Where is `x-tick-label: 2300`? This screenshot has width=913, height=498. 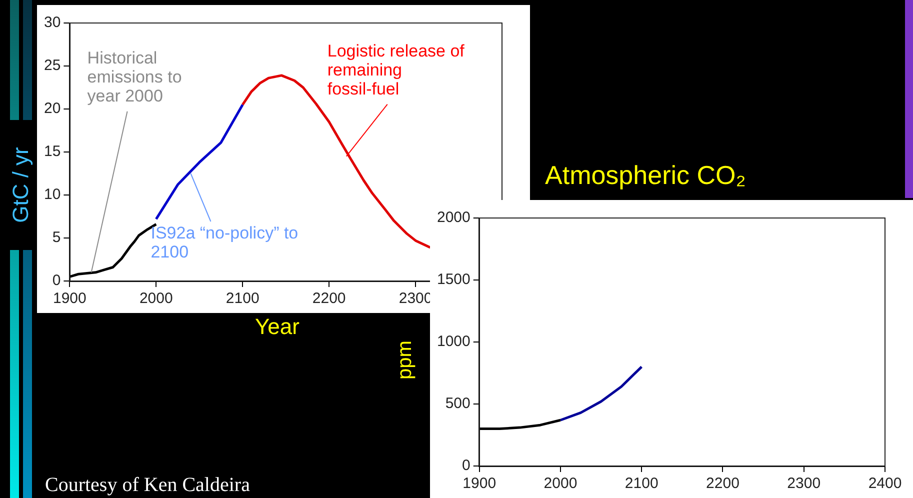 x-tick-label: 2300 is located at coordinates (804, 483).